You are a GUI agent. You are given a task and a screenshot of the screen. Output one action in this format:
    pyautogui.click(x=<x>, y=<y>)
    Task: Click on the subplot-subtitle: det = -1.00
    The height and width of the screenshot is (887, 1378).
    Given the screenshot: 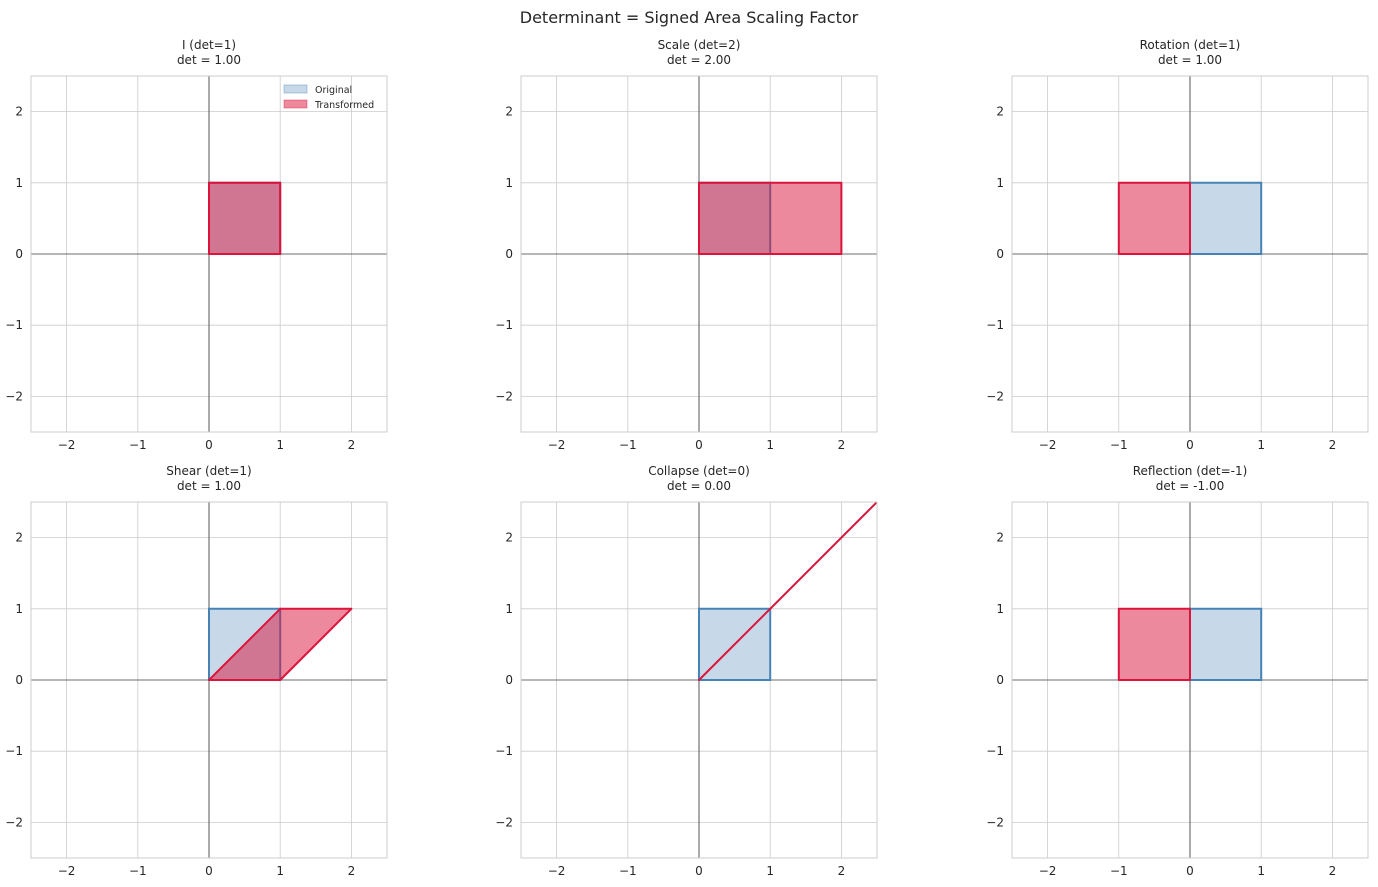 What is the action you would take?
    pyautogui.click(x=1190, y=486)
    